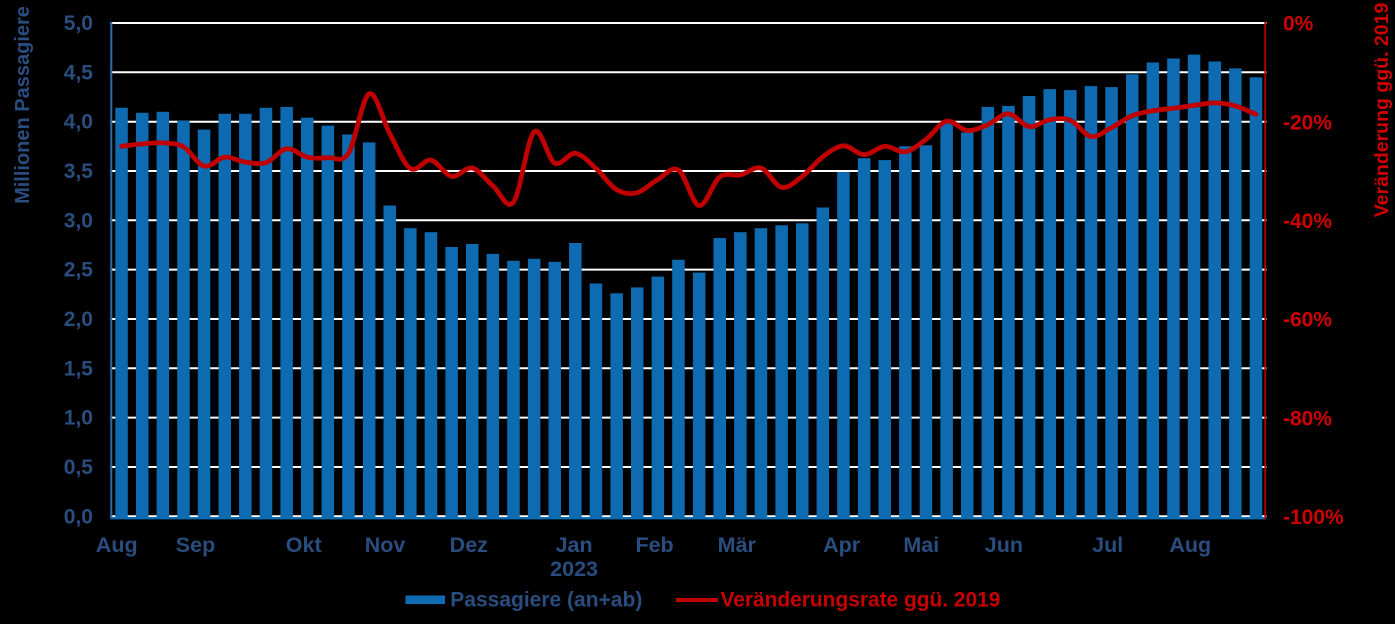  I want to click on svg-text: 0,0, so click(78, 516).